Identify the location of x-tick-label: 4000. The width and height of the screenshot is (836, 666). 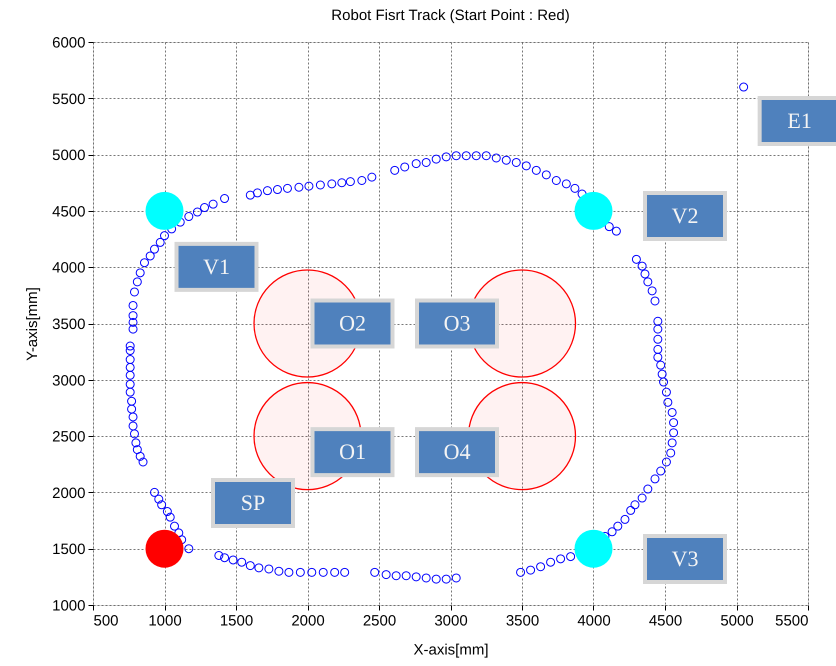
(594, 621).